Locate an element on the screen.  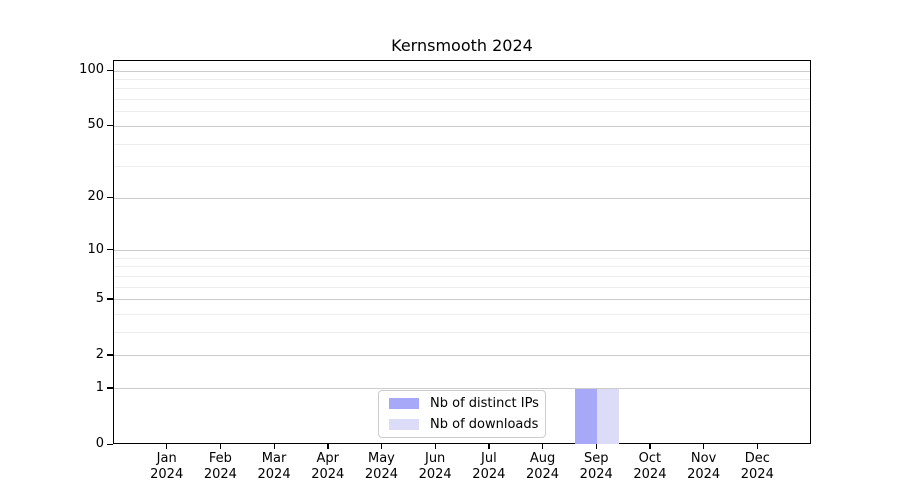
x-tick-label: Dec 2024 is located at coordinates (757, 466).